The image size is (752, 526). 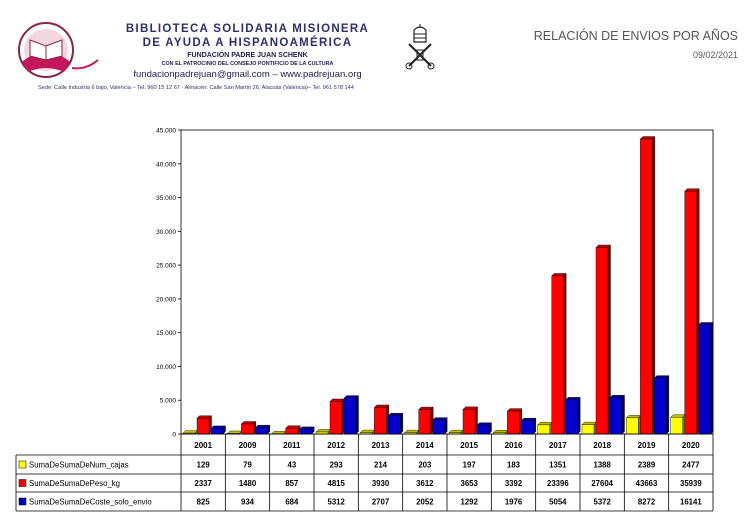 What do you see at coordinates (248, 445) in the screenshot?
I see `category-label: 2009` at bounding box center [248, 445].